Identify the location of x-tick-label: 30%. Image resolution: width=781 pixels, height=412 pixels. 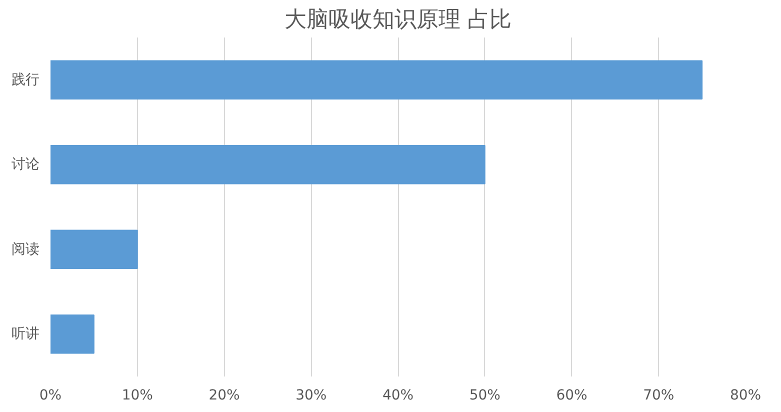
(311, 396).